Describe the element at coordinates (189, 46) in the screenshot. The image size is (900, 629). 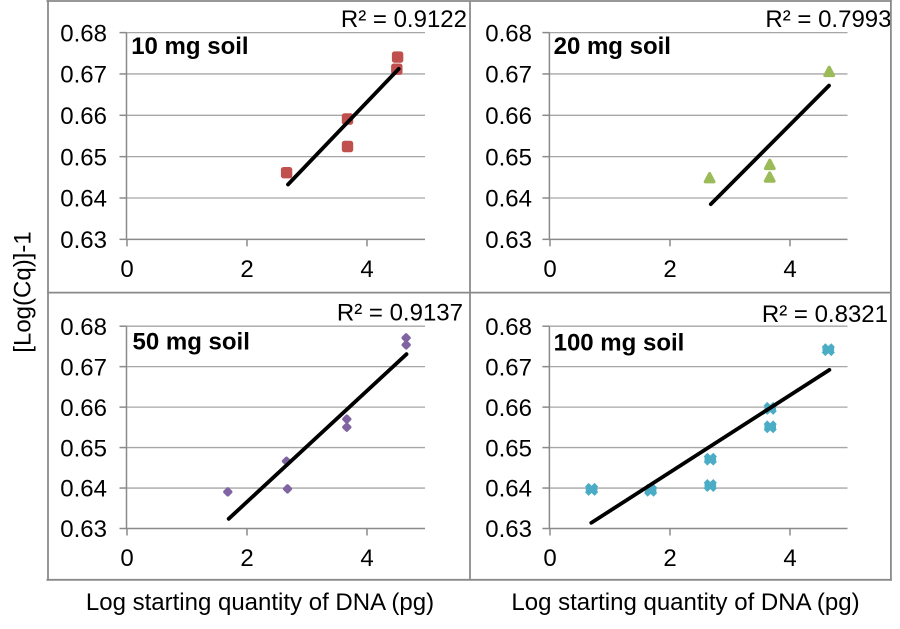
I see `svg-text: 10 mg soil` at that location.